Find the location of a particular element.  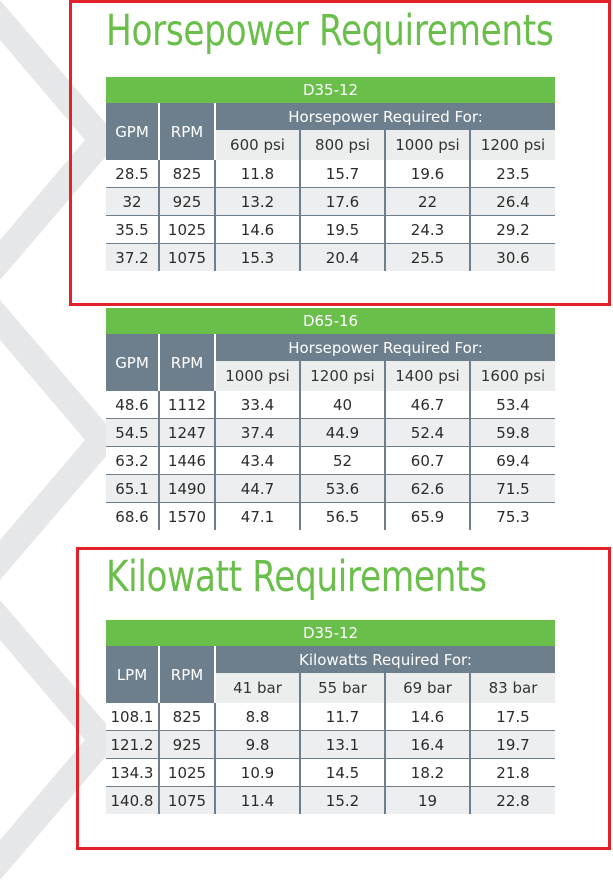

pressure-header: 800 psi is located at coordinates (342, 145).